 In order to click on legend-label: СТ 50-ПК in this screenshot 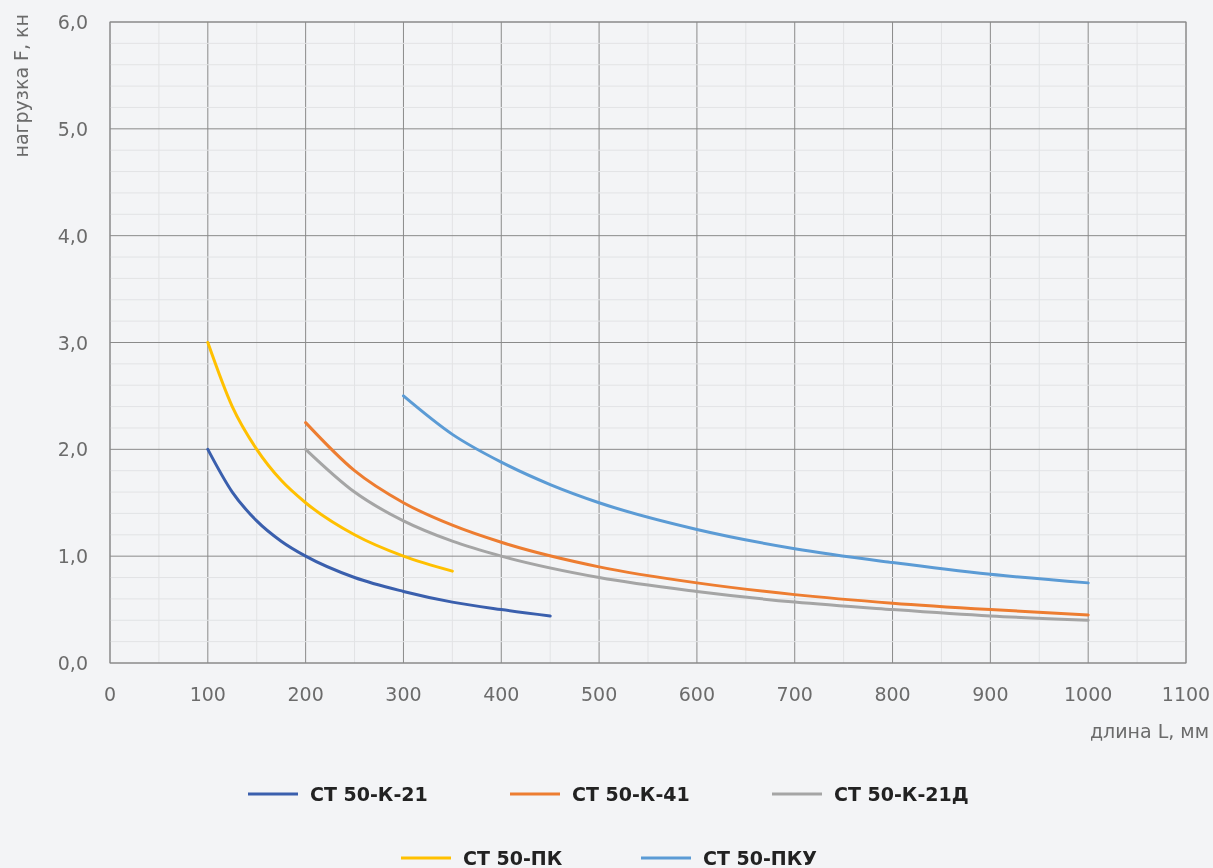, I will do `click(513, 857)`.